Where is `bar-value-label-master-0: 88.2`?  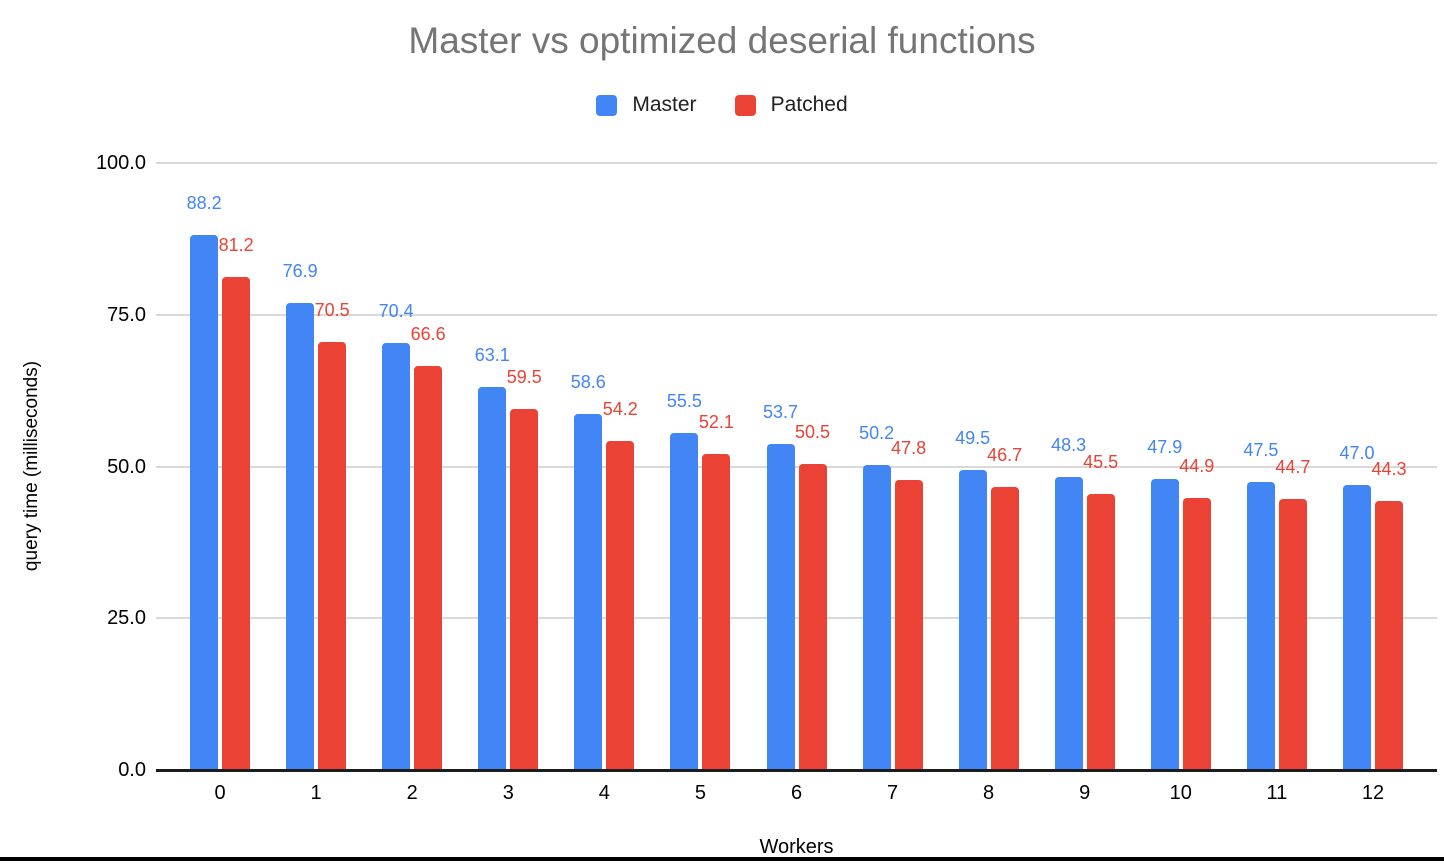
bar-value-label-master-0: 88.2 is located at coordinates (204, 202).